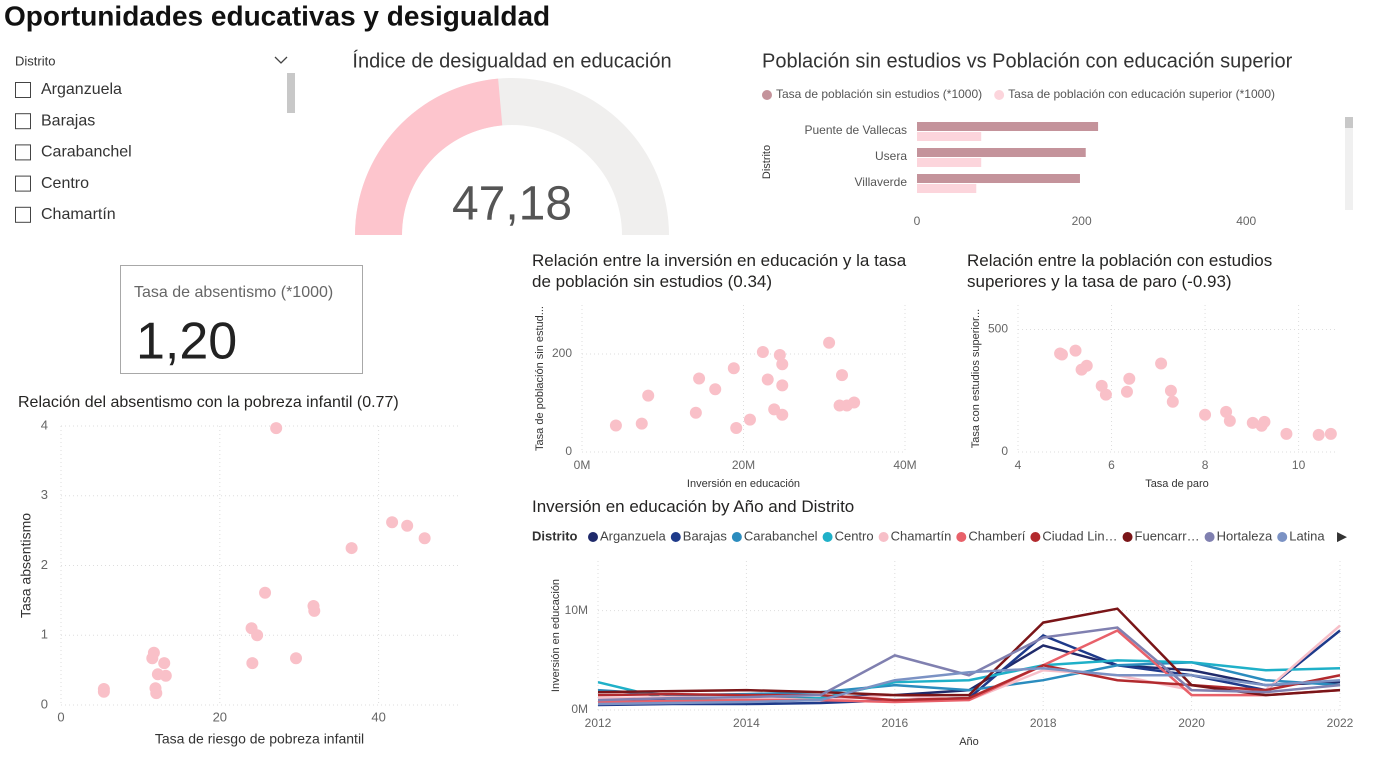  What do you see at coordinates (1205, 465) in the screenshot?
I see `x-tick-label: 8` at bounding box center [1205, 465].